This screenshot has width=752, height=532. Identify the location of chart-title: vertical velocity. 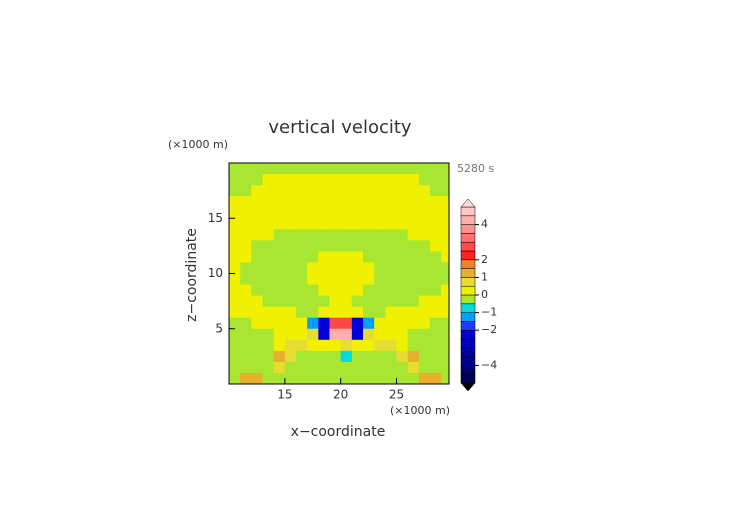
(340, 127).